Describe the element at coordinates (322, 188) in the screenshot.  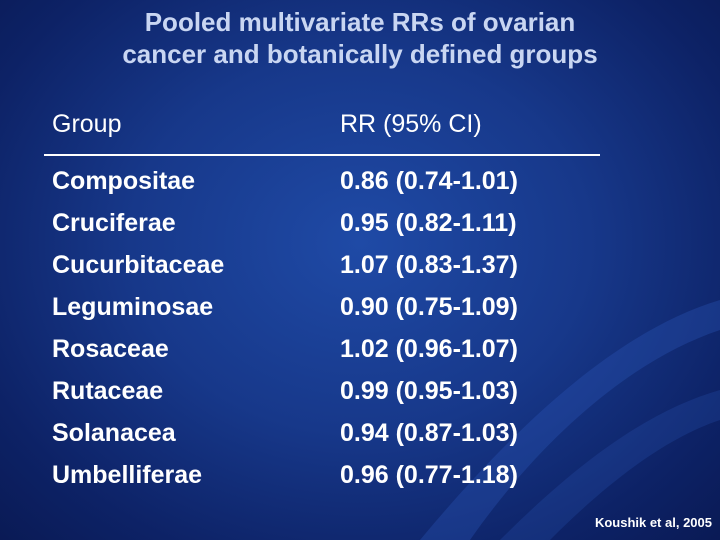
I see `table-row: Compositae 0.86 (0.74-1.01)` at that location.